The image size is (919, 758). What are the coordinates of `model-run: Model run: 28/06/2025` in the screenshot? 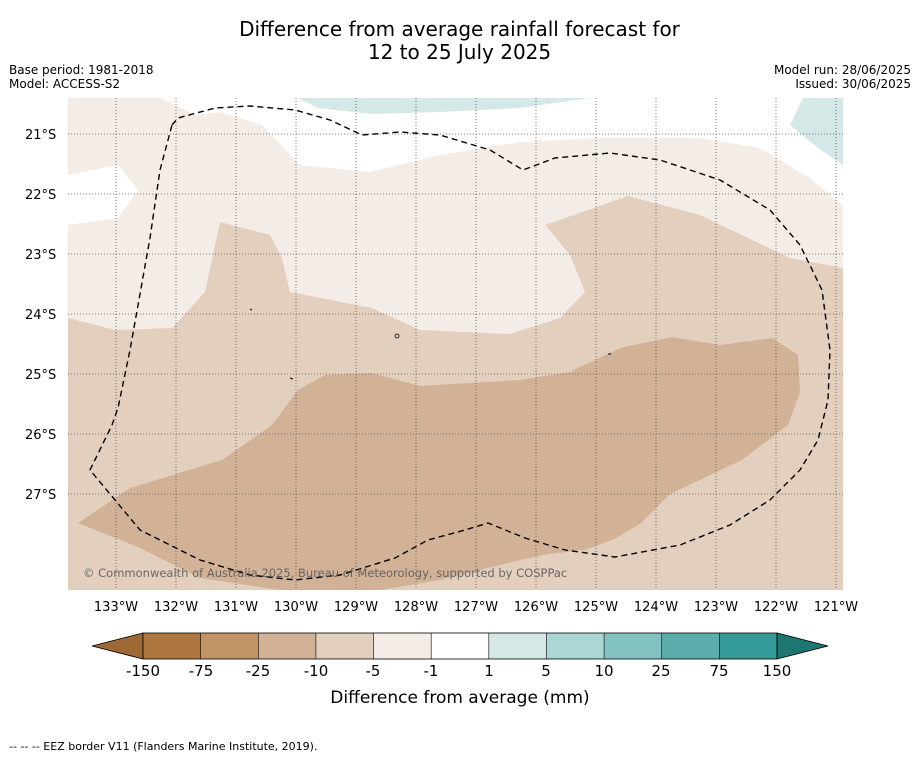 It's located at (842, 70).